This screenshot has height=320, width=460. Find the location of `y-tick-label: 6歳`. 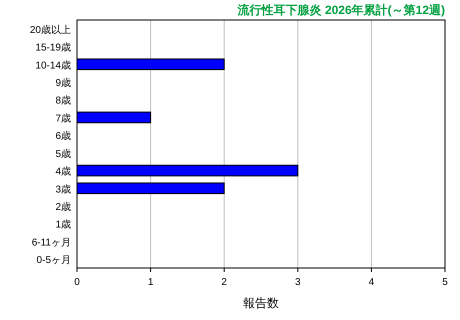

y-tick-label: 6歳 is located at coordinates (63, 136).